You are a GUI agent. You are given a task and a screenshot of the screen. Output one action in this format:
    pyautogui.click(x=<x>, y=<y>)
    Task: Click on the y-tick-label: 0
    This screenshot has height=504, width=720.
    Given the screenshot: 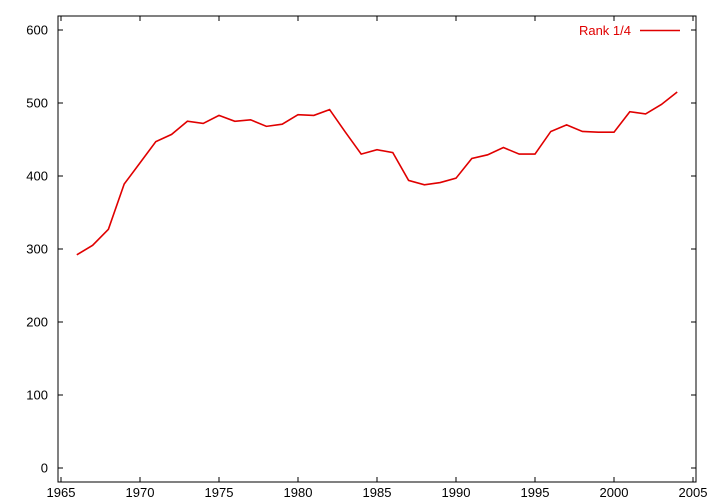 What is the action you would take?
    pyautogui.click(x=44, y=468)
    